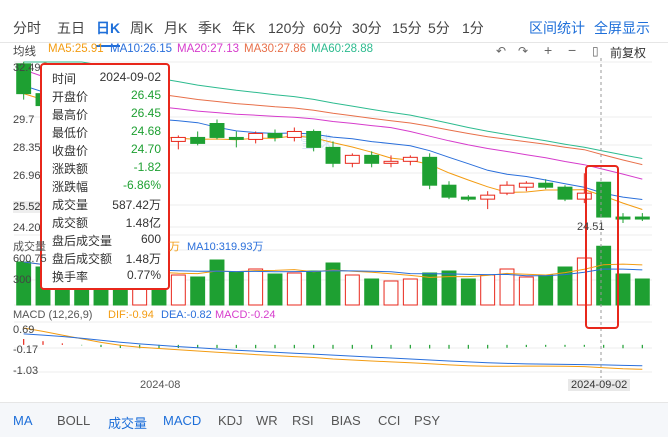 Image resolution: width=668 pixels, height=445 pixels. Describe the element at coordinates (145, 95) in the screenshot. I see `tooltip-value: 26.45` at that location.